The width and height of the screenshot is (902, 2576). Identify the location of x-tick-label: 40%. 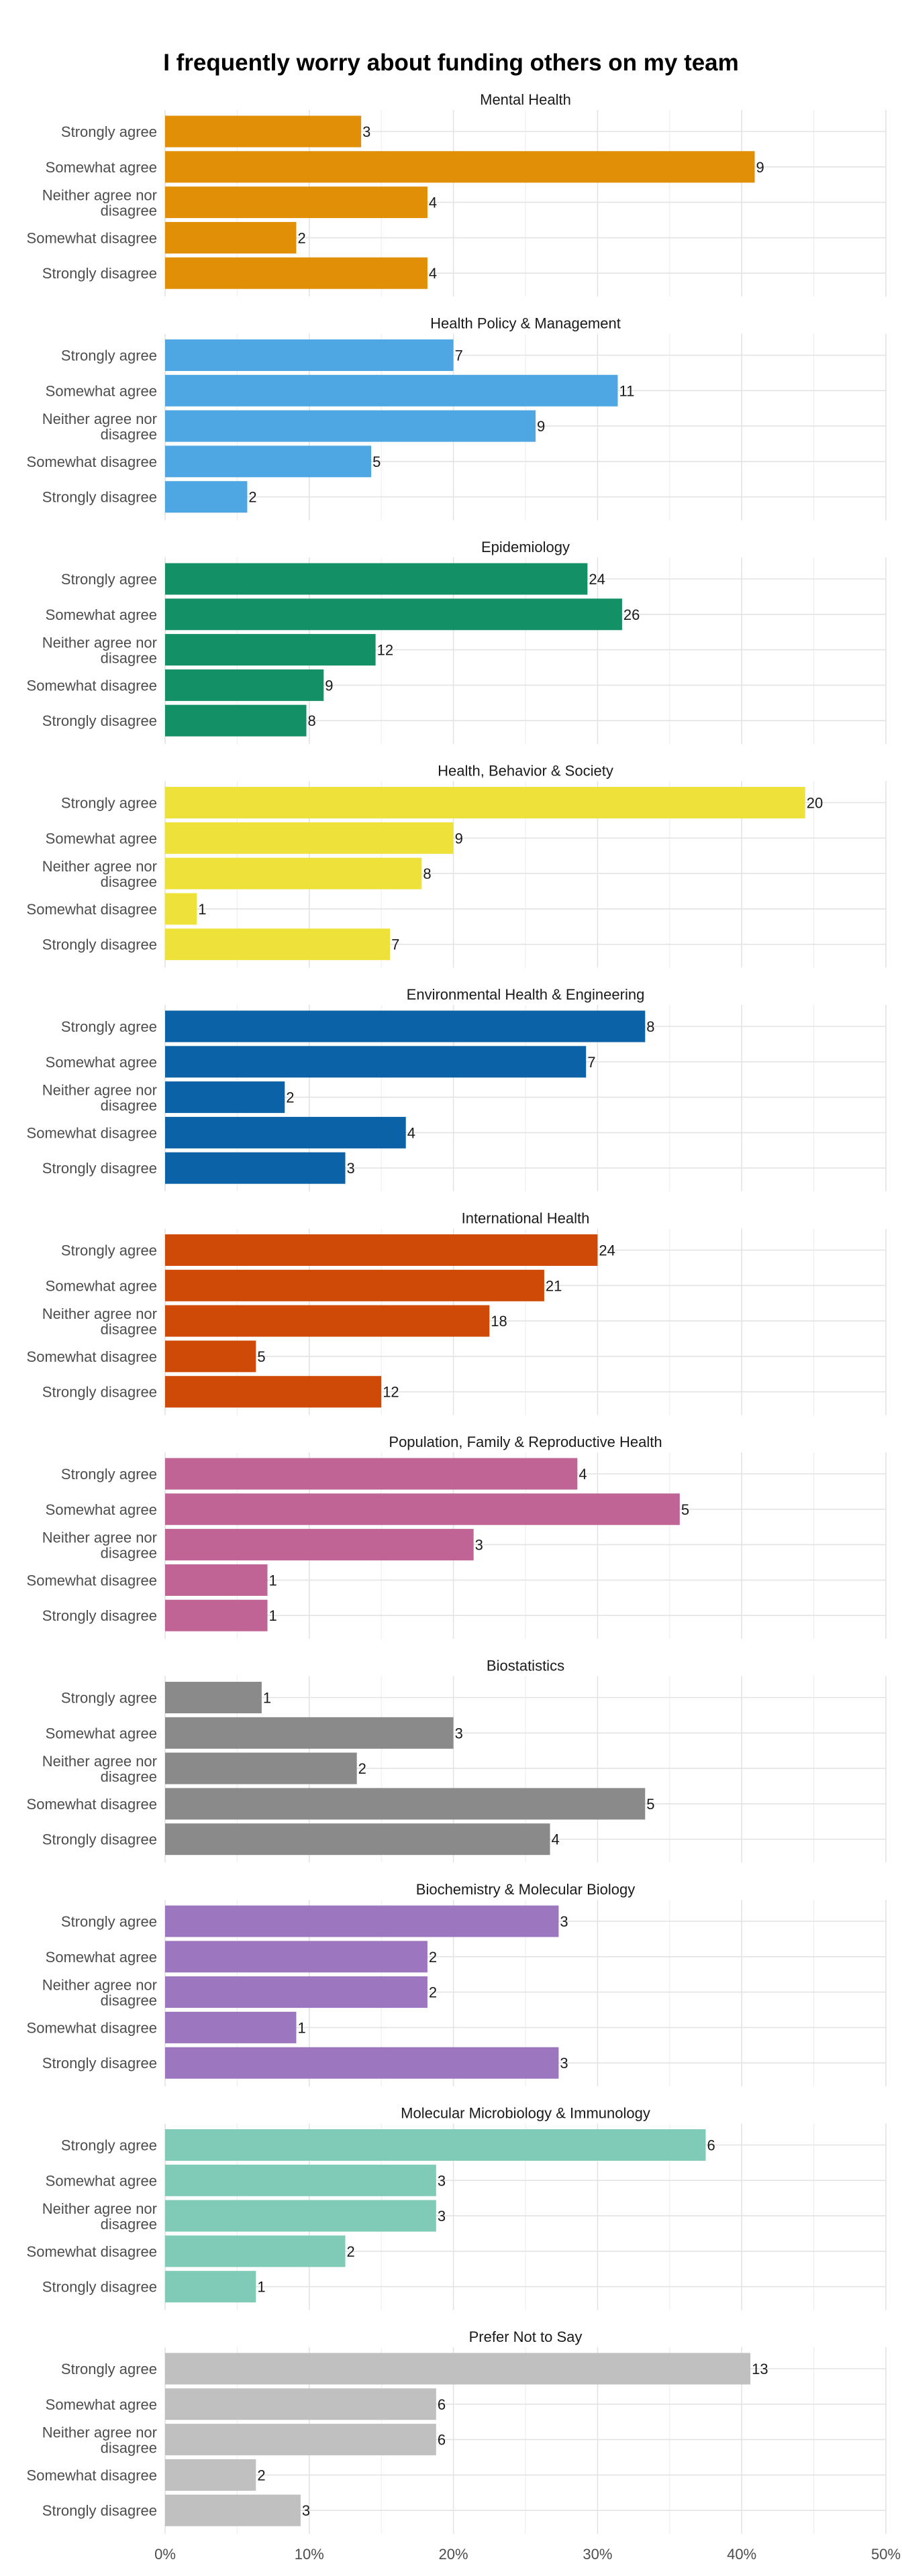
(741, 2554).